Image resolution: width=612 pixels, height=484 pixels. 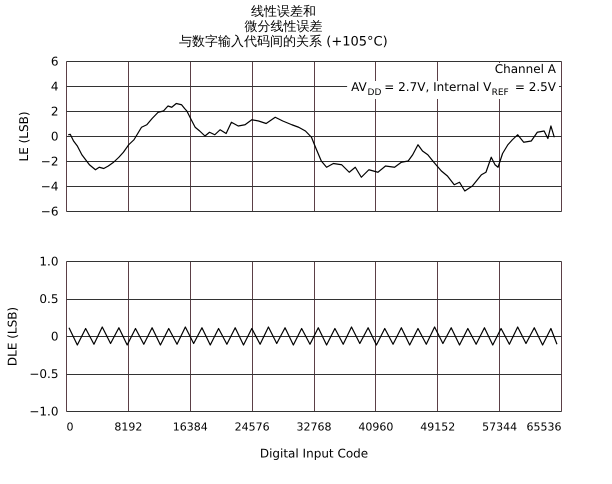 I want to click on y-tick-label: 6, so click(x=54, y=61).